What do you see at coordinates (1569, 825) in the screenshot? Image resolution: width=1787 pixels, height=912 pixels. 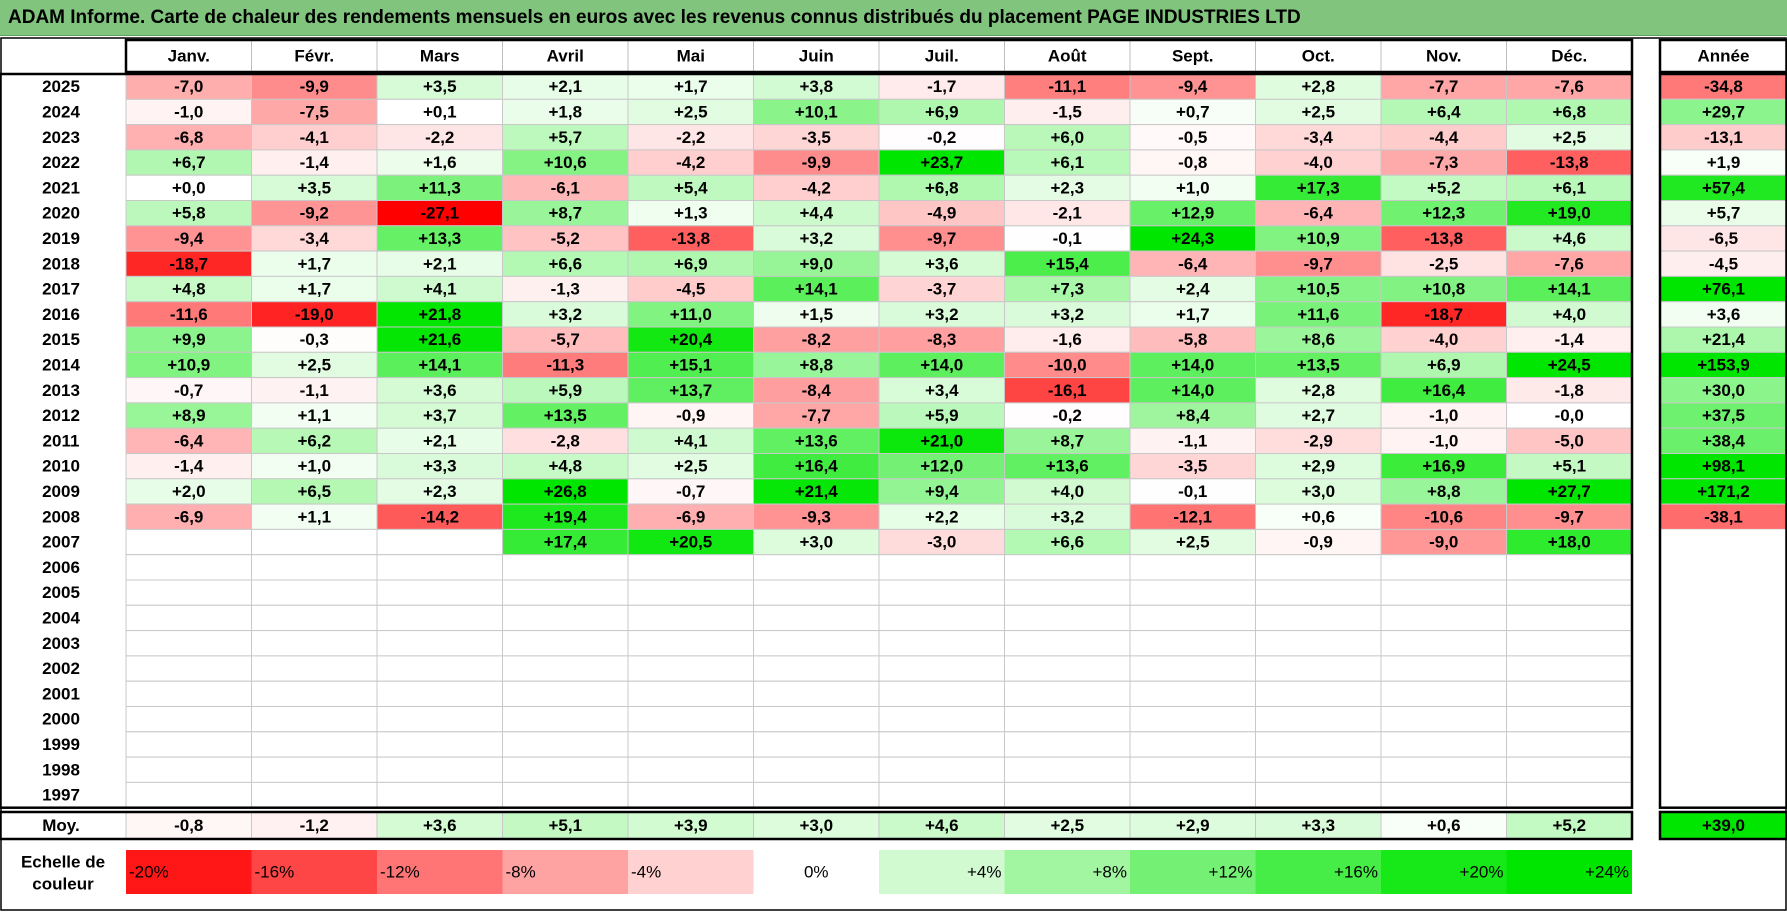 I see `average-cell-value: +5,2` at bounding box center [1569, 825].